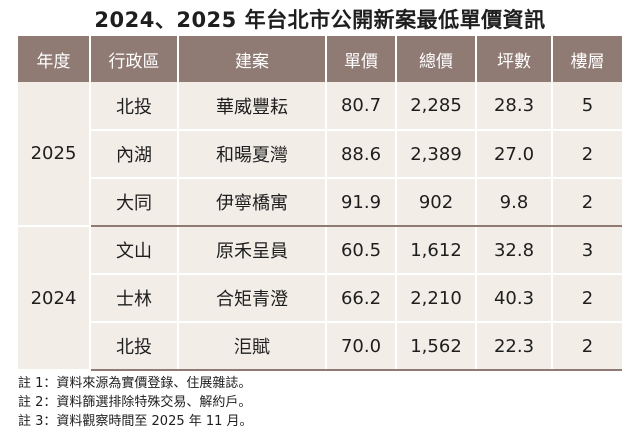  I want to click on area-cell: 32.8, so click(514, 250).